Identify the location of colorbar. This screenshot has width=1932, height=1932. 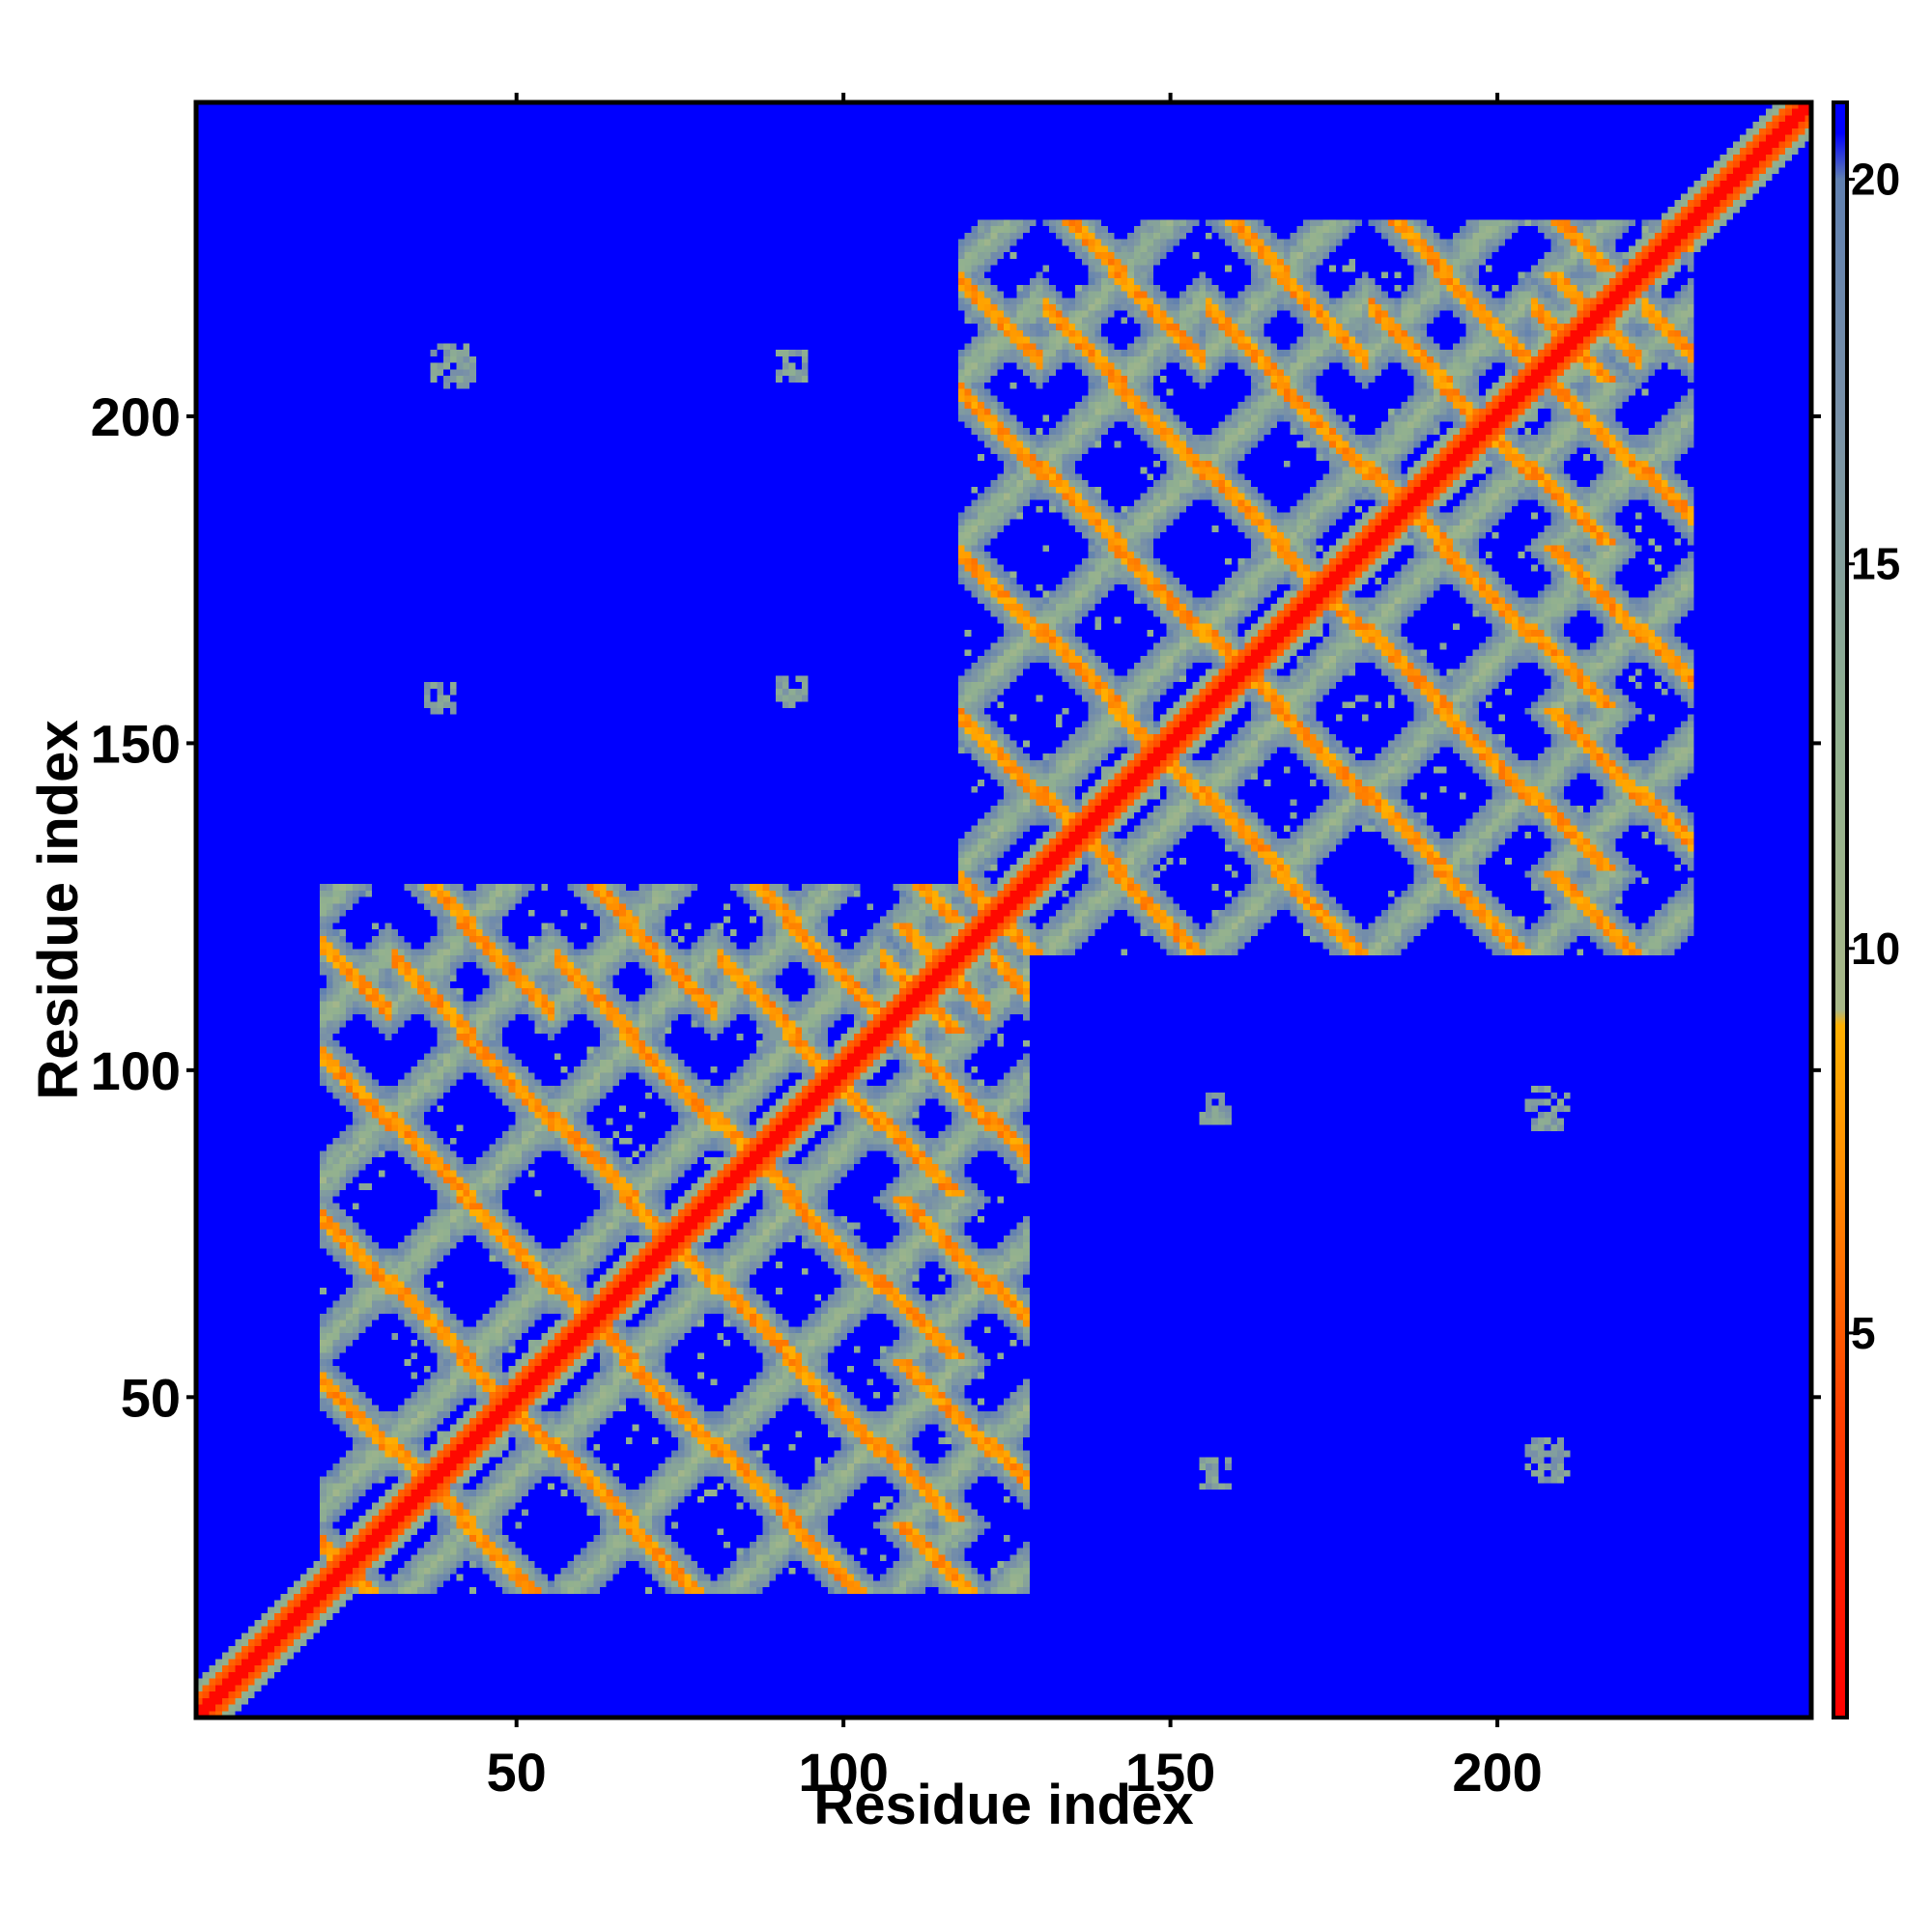
(1840, 910).